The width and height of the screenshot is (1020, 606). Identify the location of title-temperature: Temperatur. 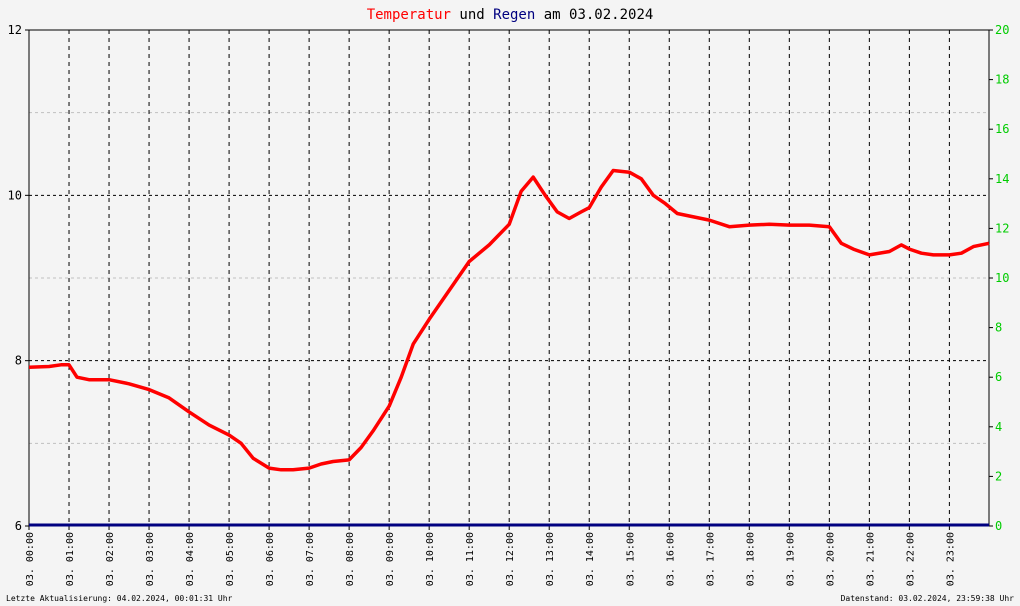
(409, 15).